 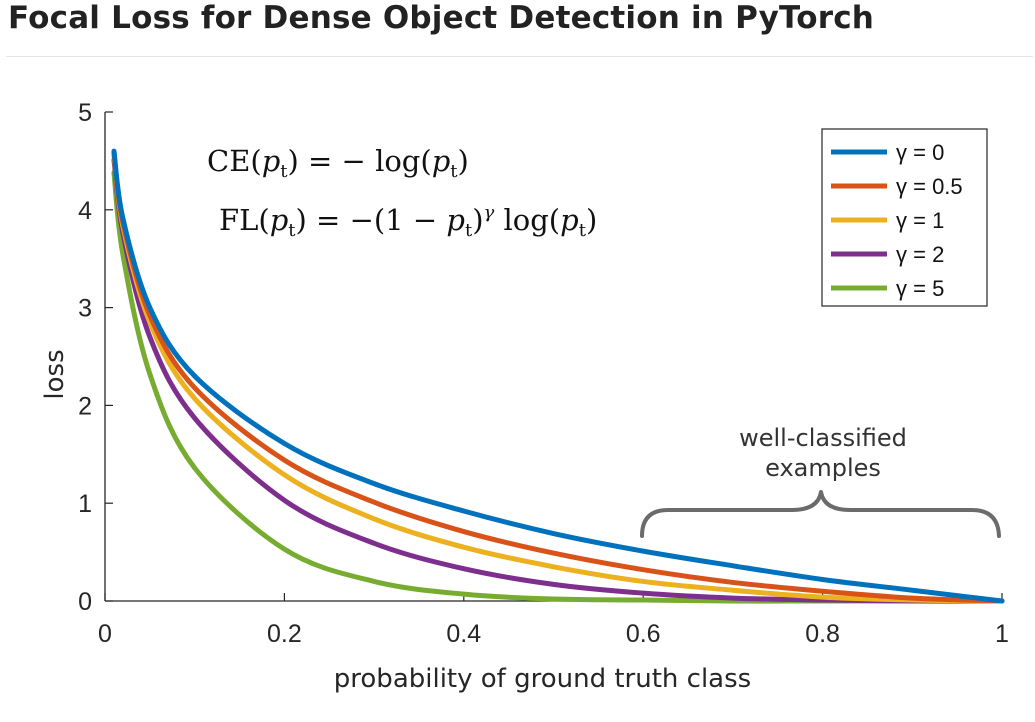 I want to click on y-tick-label: 0, so click(x=85, y=602).